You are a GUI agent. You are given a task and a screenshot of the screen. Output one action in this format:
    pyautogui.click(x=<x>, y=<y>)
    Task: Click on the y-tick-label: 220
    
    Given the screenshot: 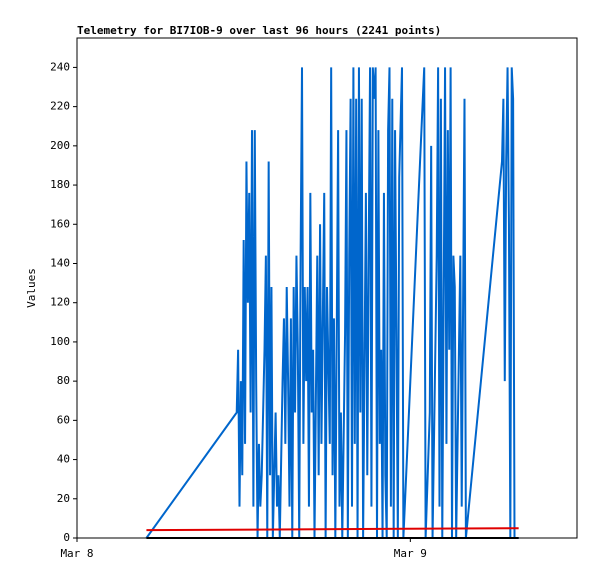 What is the action you would take?
    pyautogui.click(x=60, y=106)
    